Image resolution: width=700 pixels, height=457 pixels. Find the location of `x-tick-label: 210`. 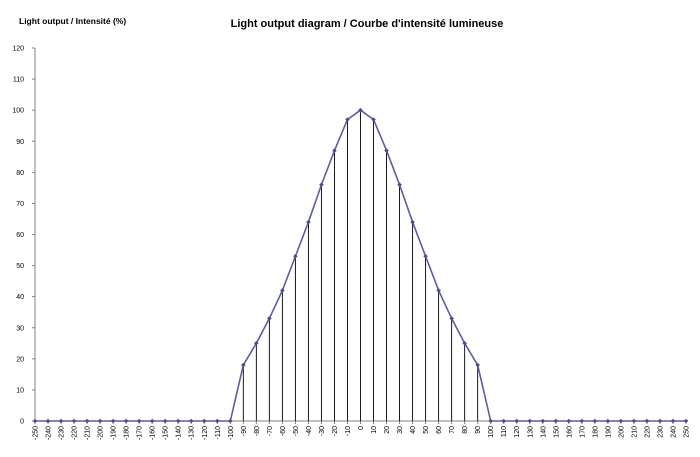

x-tick-label: 210 is located at coordinates (634, 432).